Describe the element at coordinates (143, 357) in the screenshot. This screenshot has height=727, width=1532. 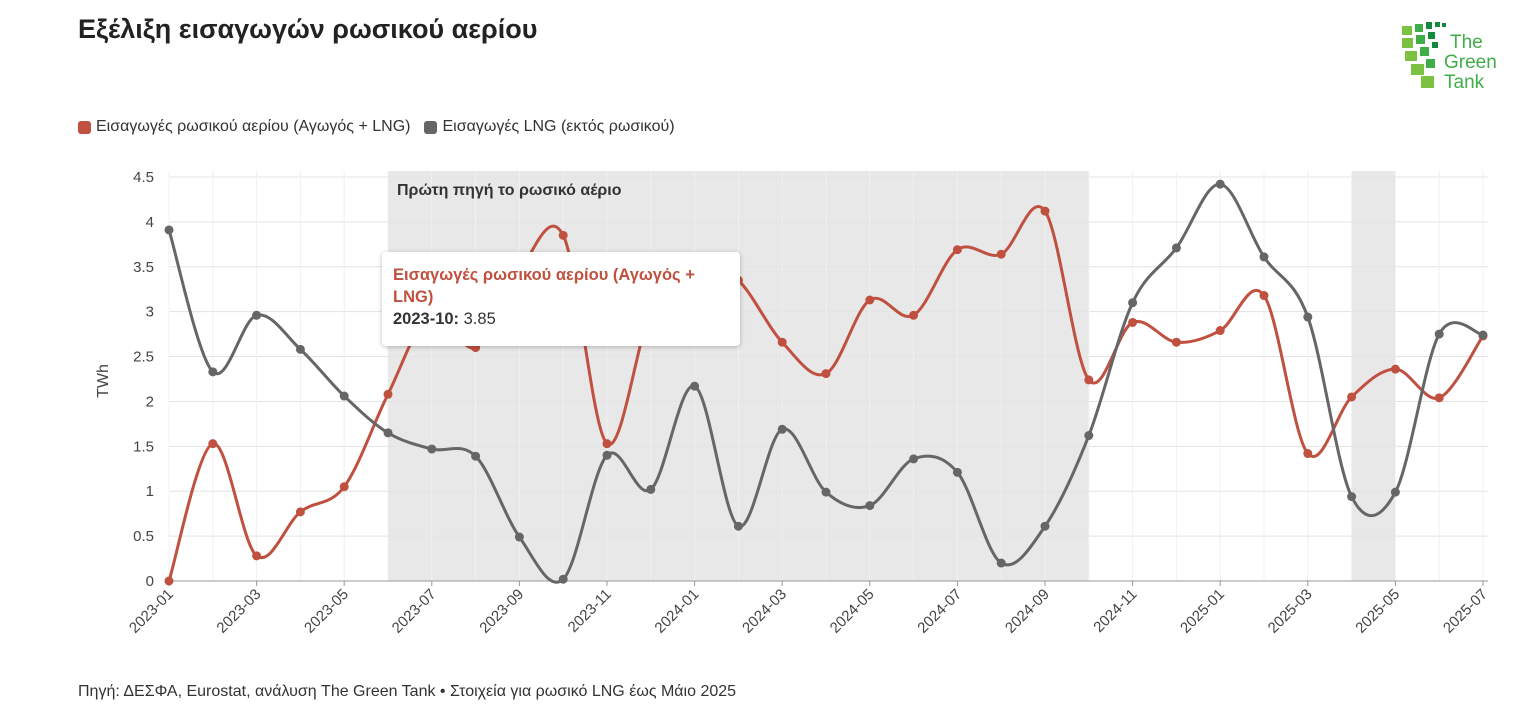
I see `y-tick-label: 2.5` at that location.